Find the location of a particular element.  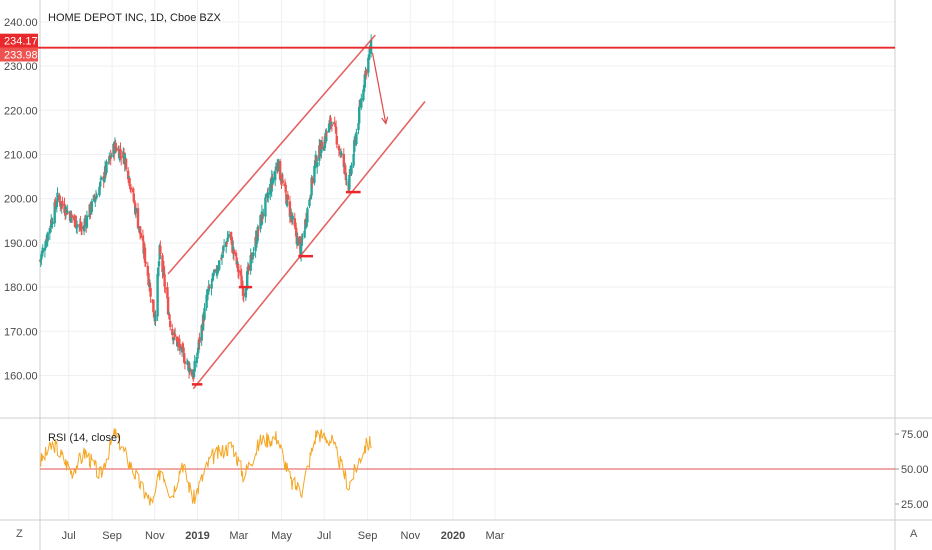

rsi-tick-label: 25.00 is located at coordinates (915, 505).